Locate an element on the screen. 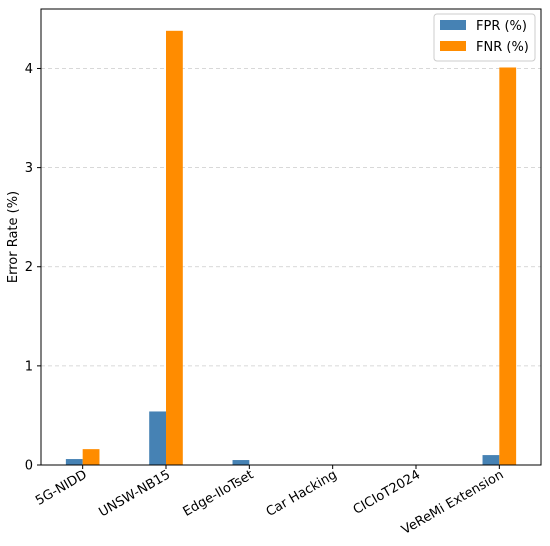  y-tick-label: 4 is located at coordinates (29, 69).